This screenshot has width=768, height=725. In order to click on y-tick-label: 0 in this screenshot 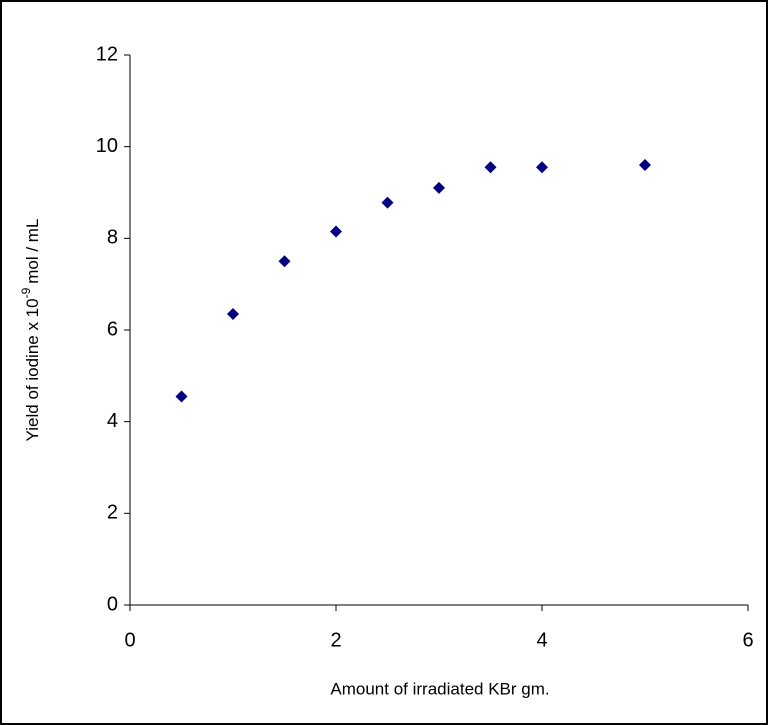, I will do `click(112, 604)`.